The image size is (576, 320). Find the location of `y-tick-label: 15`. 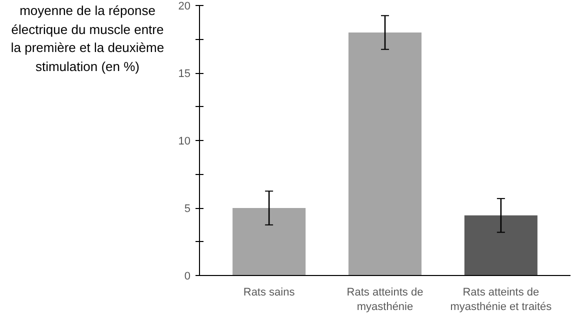

y-tick-label: 15 is located at coordinates (184, 74).